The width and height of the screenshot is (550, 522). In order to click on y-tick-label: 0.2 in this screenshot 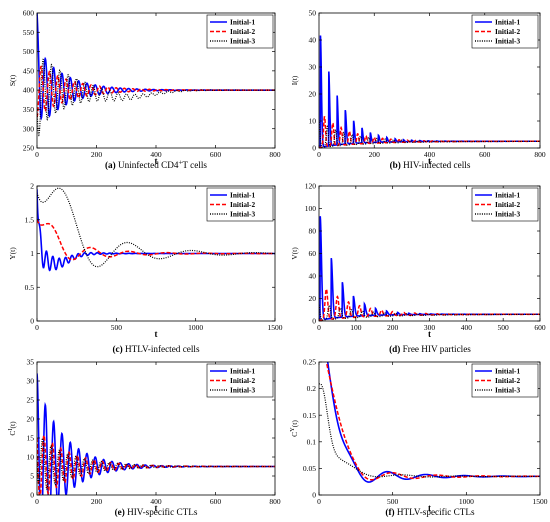, I will do `click(312, 388)`.